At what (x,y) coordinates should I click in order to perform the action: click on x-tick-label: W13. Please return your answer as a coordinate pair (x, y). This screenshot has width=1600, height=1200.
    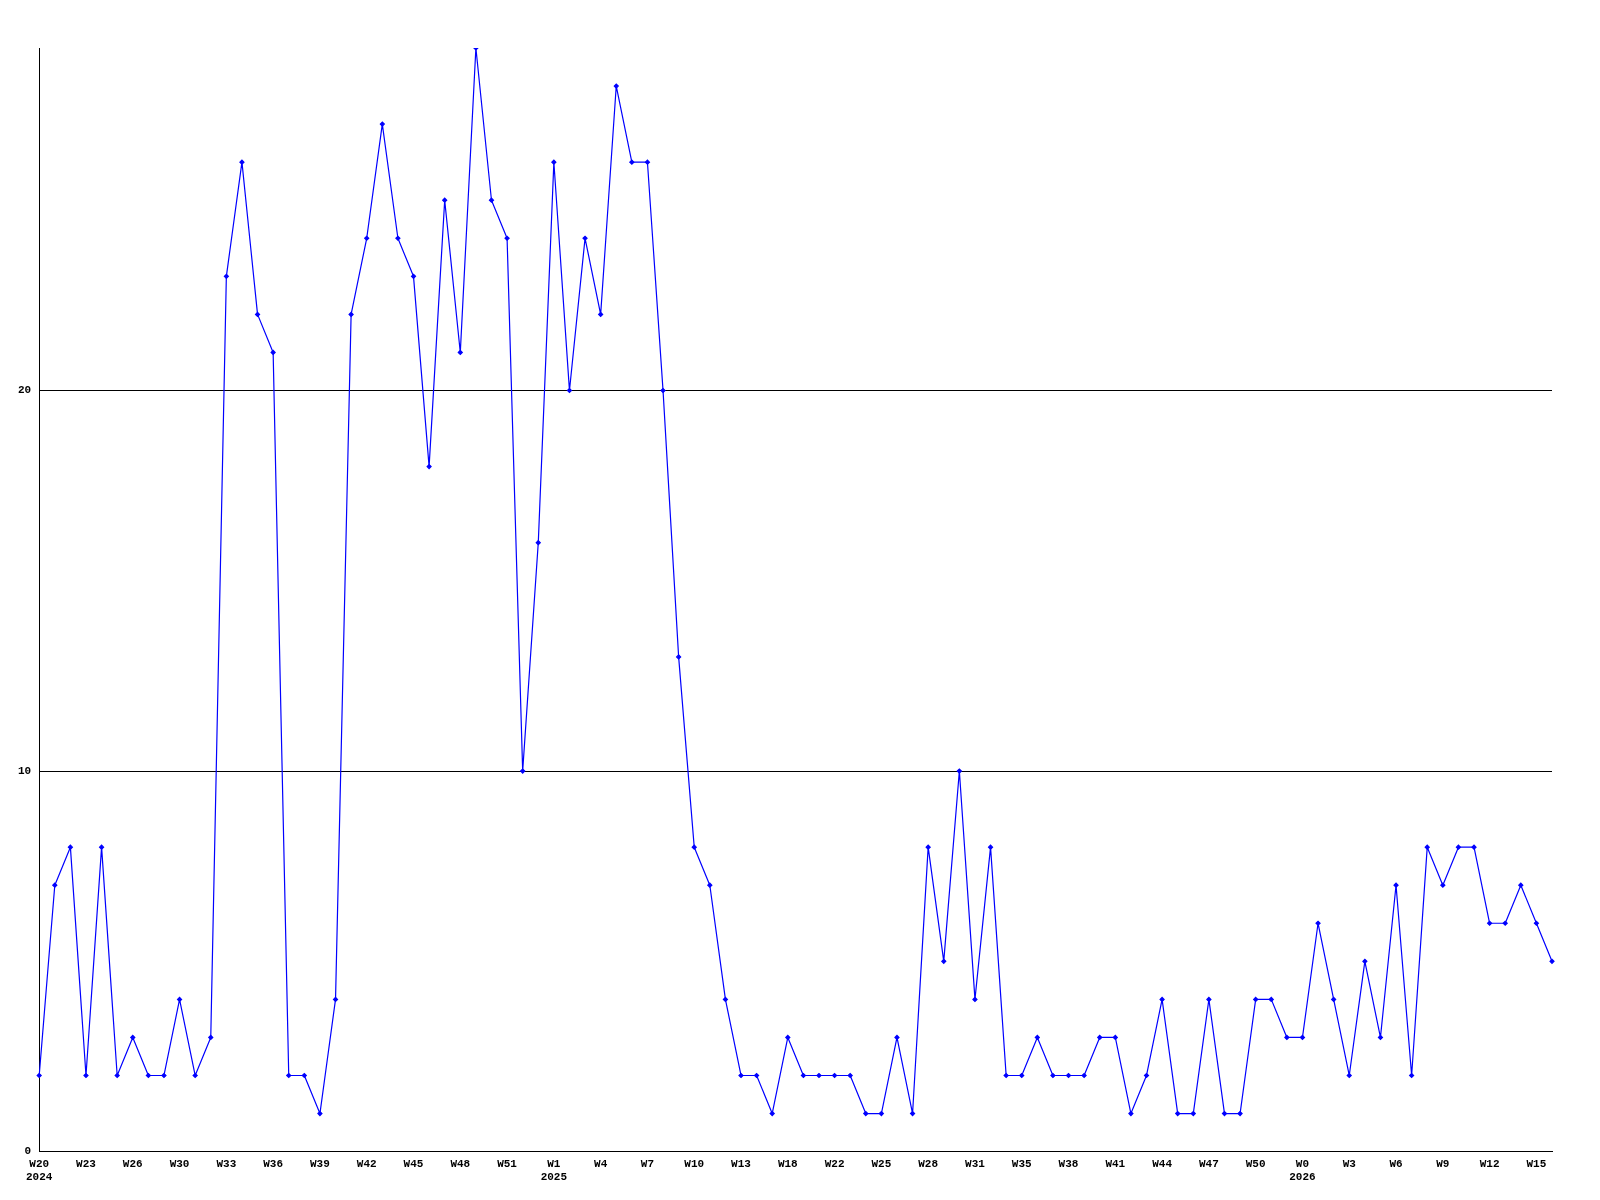
    Looking at the image, I should click on (741, 1163).